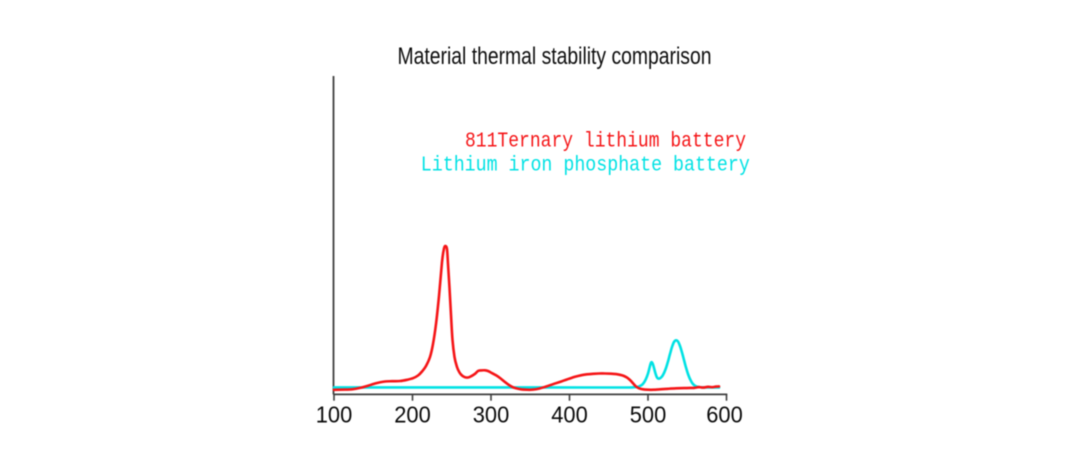  What do you see at coordinates (724, 415) in the screenshot?
I see `svg-text: 600` at bounding box center [724, 415].